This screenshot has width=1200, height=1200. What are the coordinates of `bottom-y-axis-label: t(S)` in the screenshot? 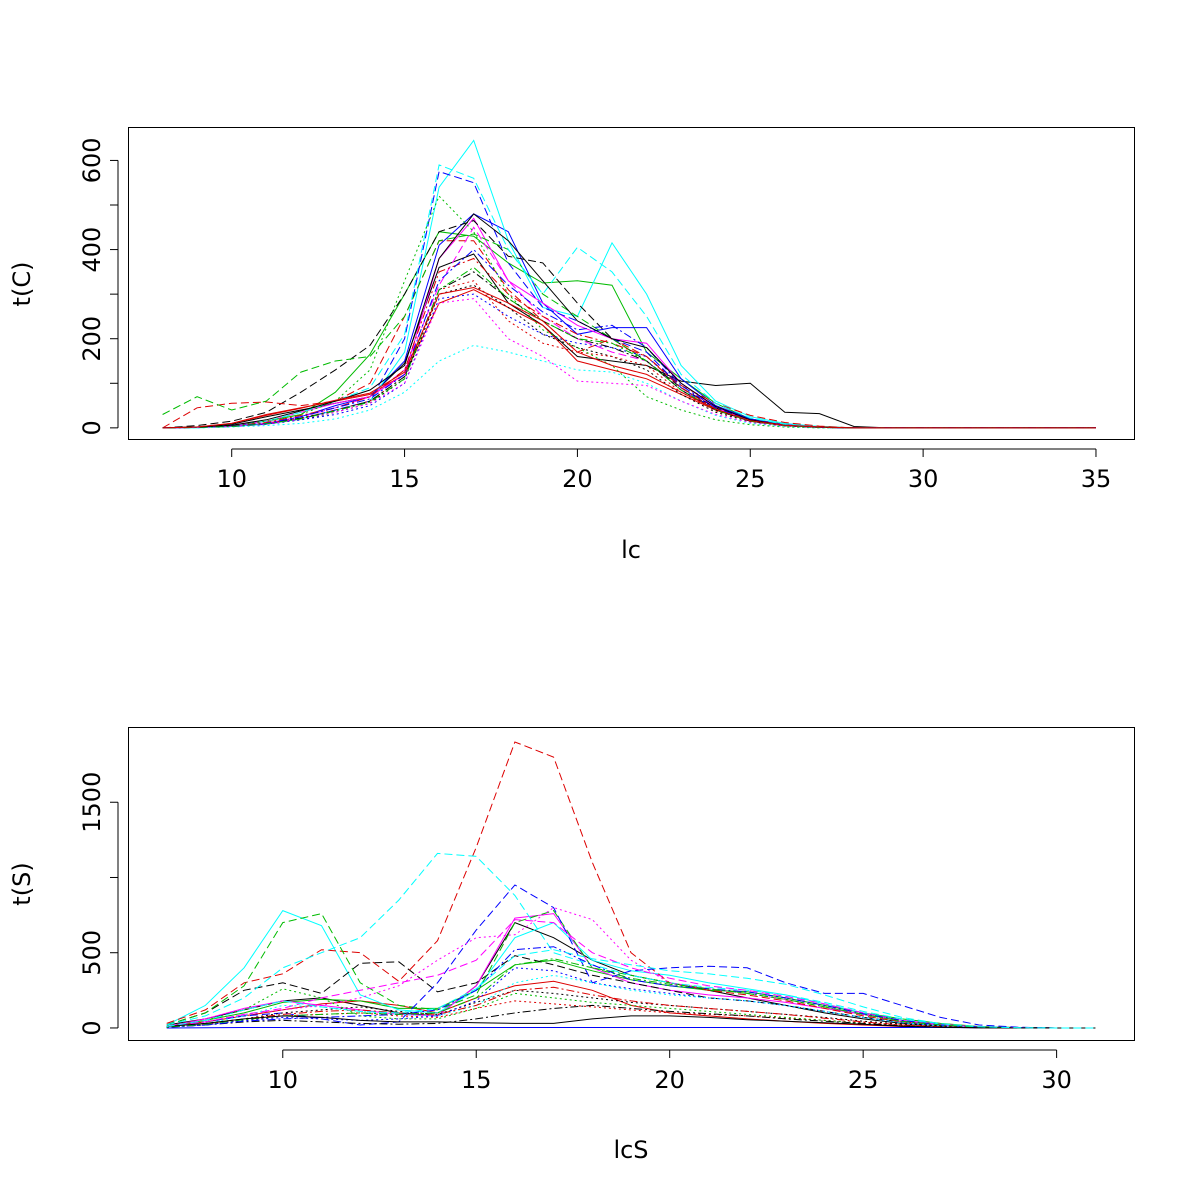 It's located at (22, 883).